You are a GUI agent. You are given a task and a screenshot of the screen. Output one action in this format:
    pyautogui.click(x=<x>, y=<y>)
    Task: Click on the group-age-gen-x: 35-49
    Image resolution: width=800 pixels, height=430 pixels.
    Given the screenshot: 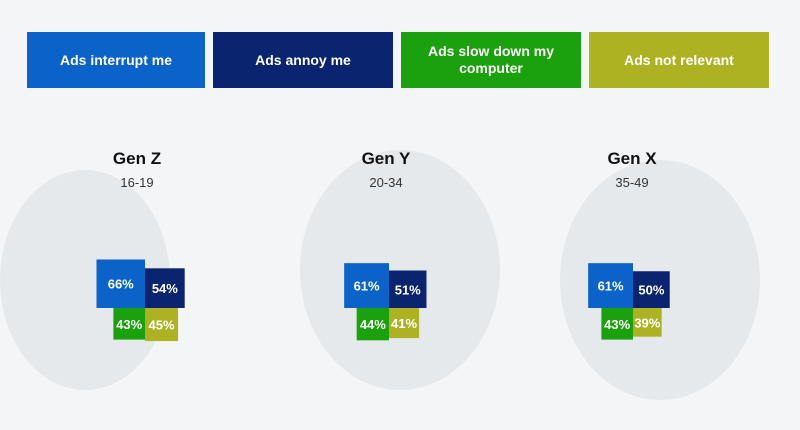 What is the action you would take?
    pyautogui.click(x=632, y=182)
    